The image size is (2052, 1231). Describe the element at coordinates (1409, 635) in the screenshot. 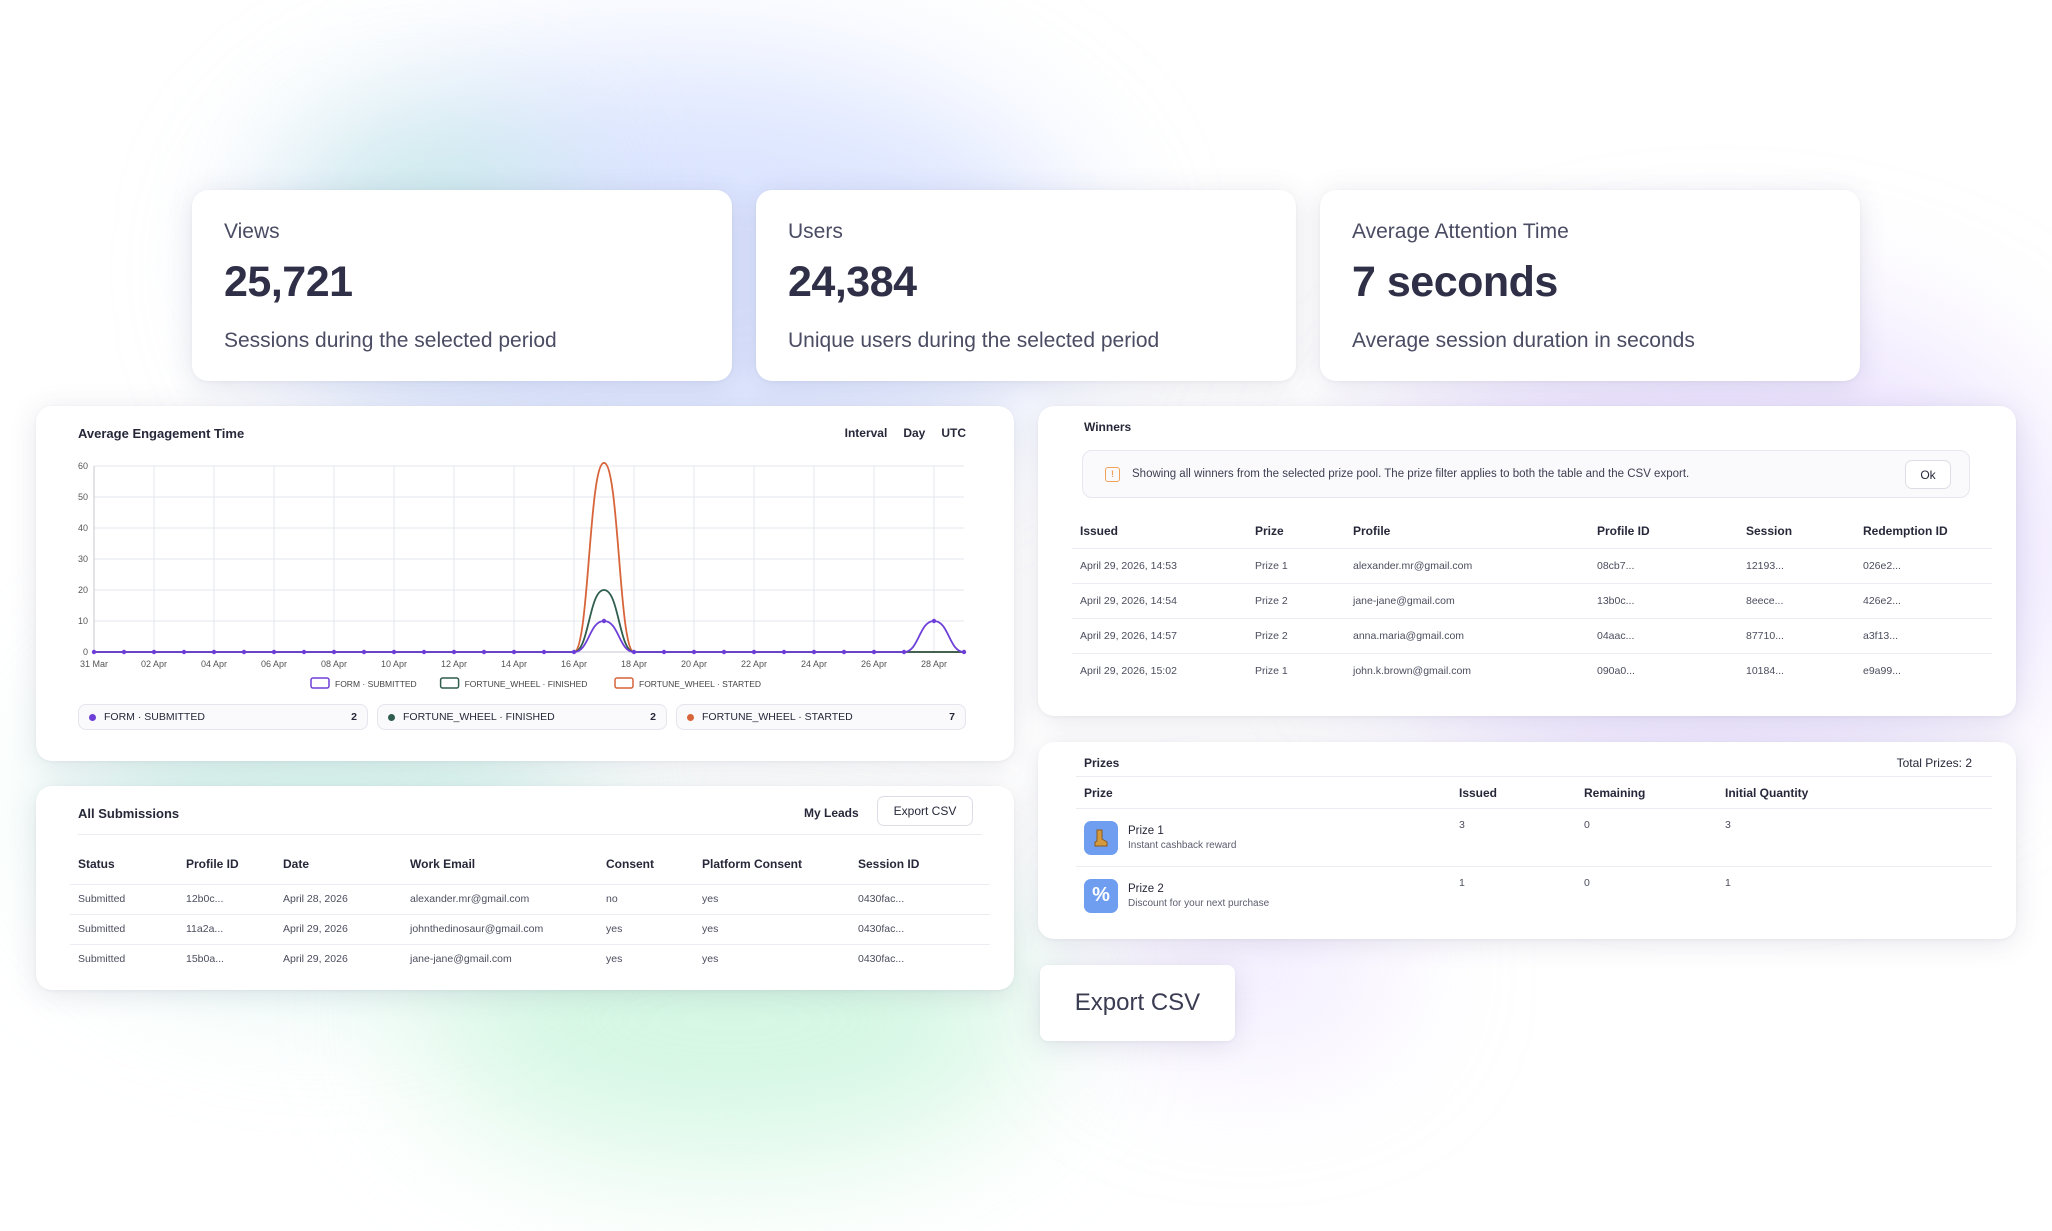

I see `cell: anna.maria@gmail.com` at that location.